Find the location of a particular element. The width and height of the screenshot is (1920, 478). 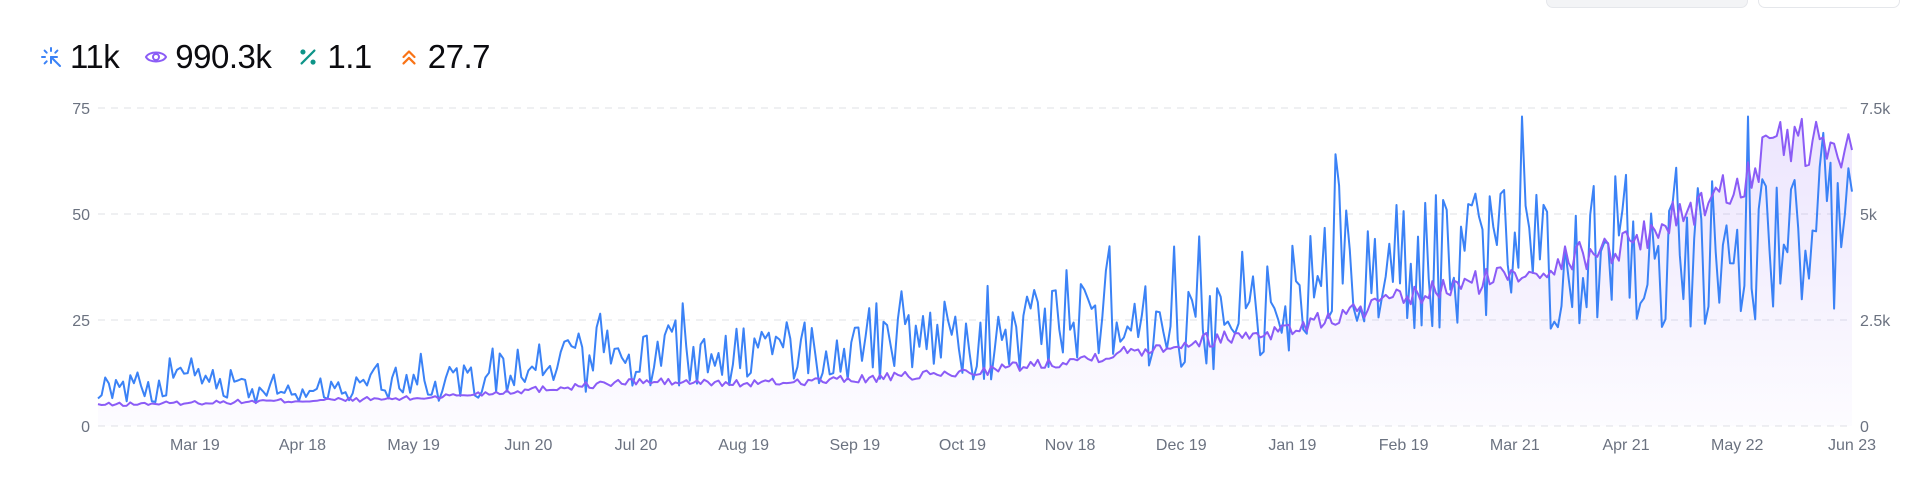

stat-clicks-value: 11k is located at coordinates (95, 56).